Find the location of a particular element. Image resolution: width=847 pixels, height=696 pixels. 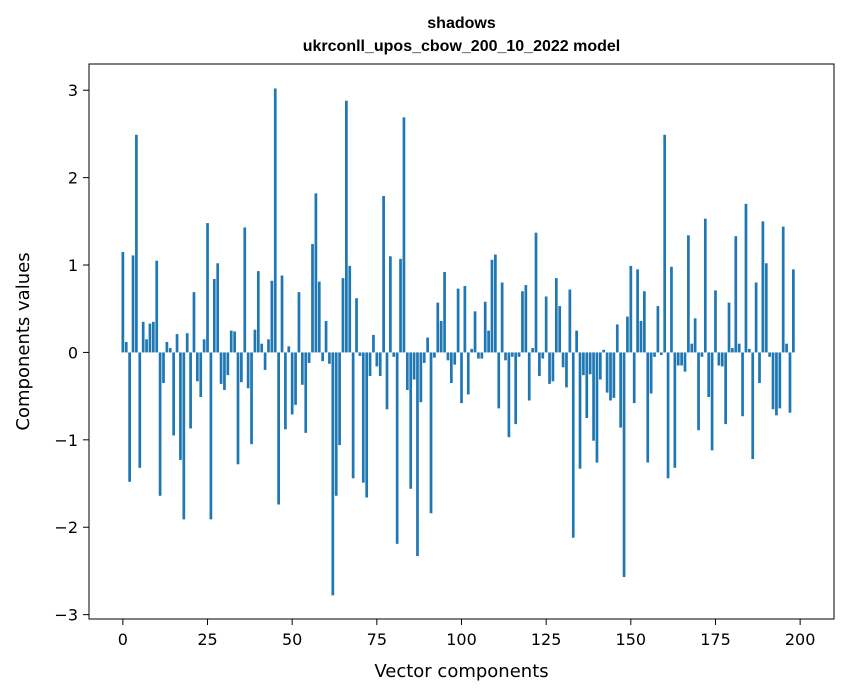

x-axis-label: Vector components is located at coordinates (461, 671).